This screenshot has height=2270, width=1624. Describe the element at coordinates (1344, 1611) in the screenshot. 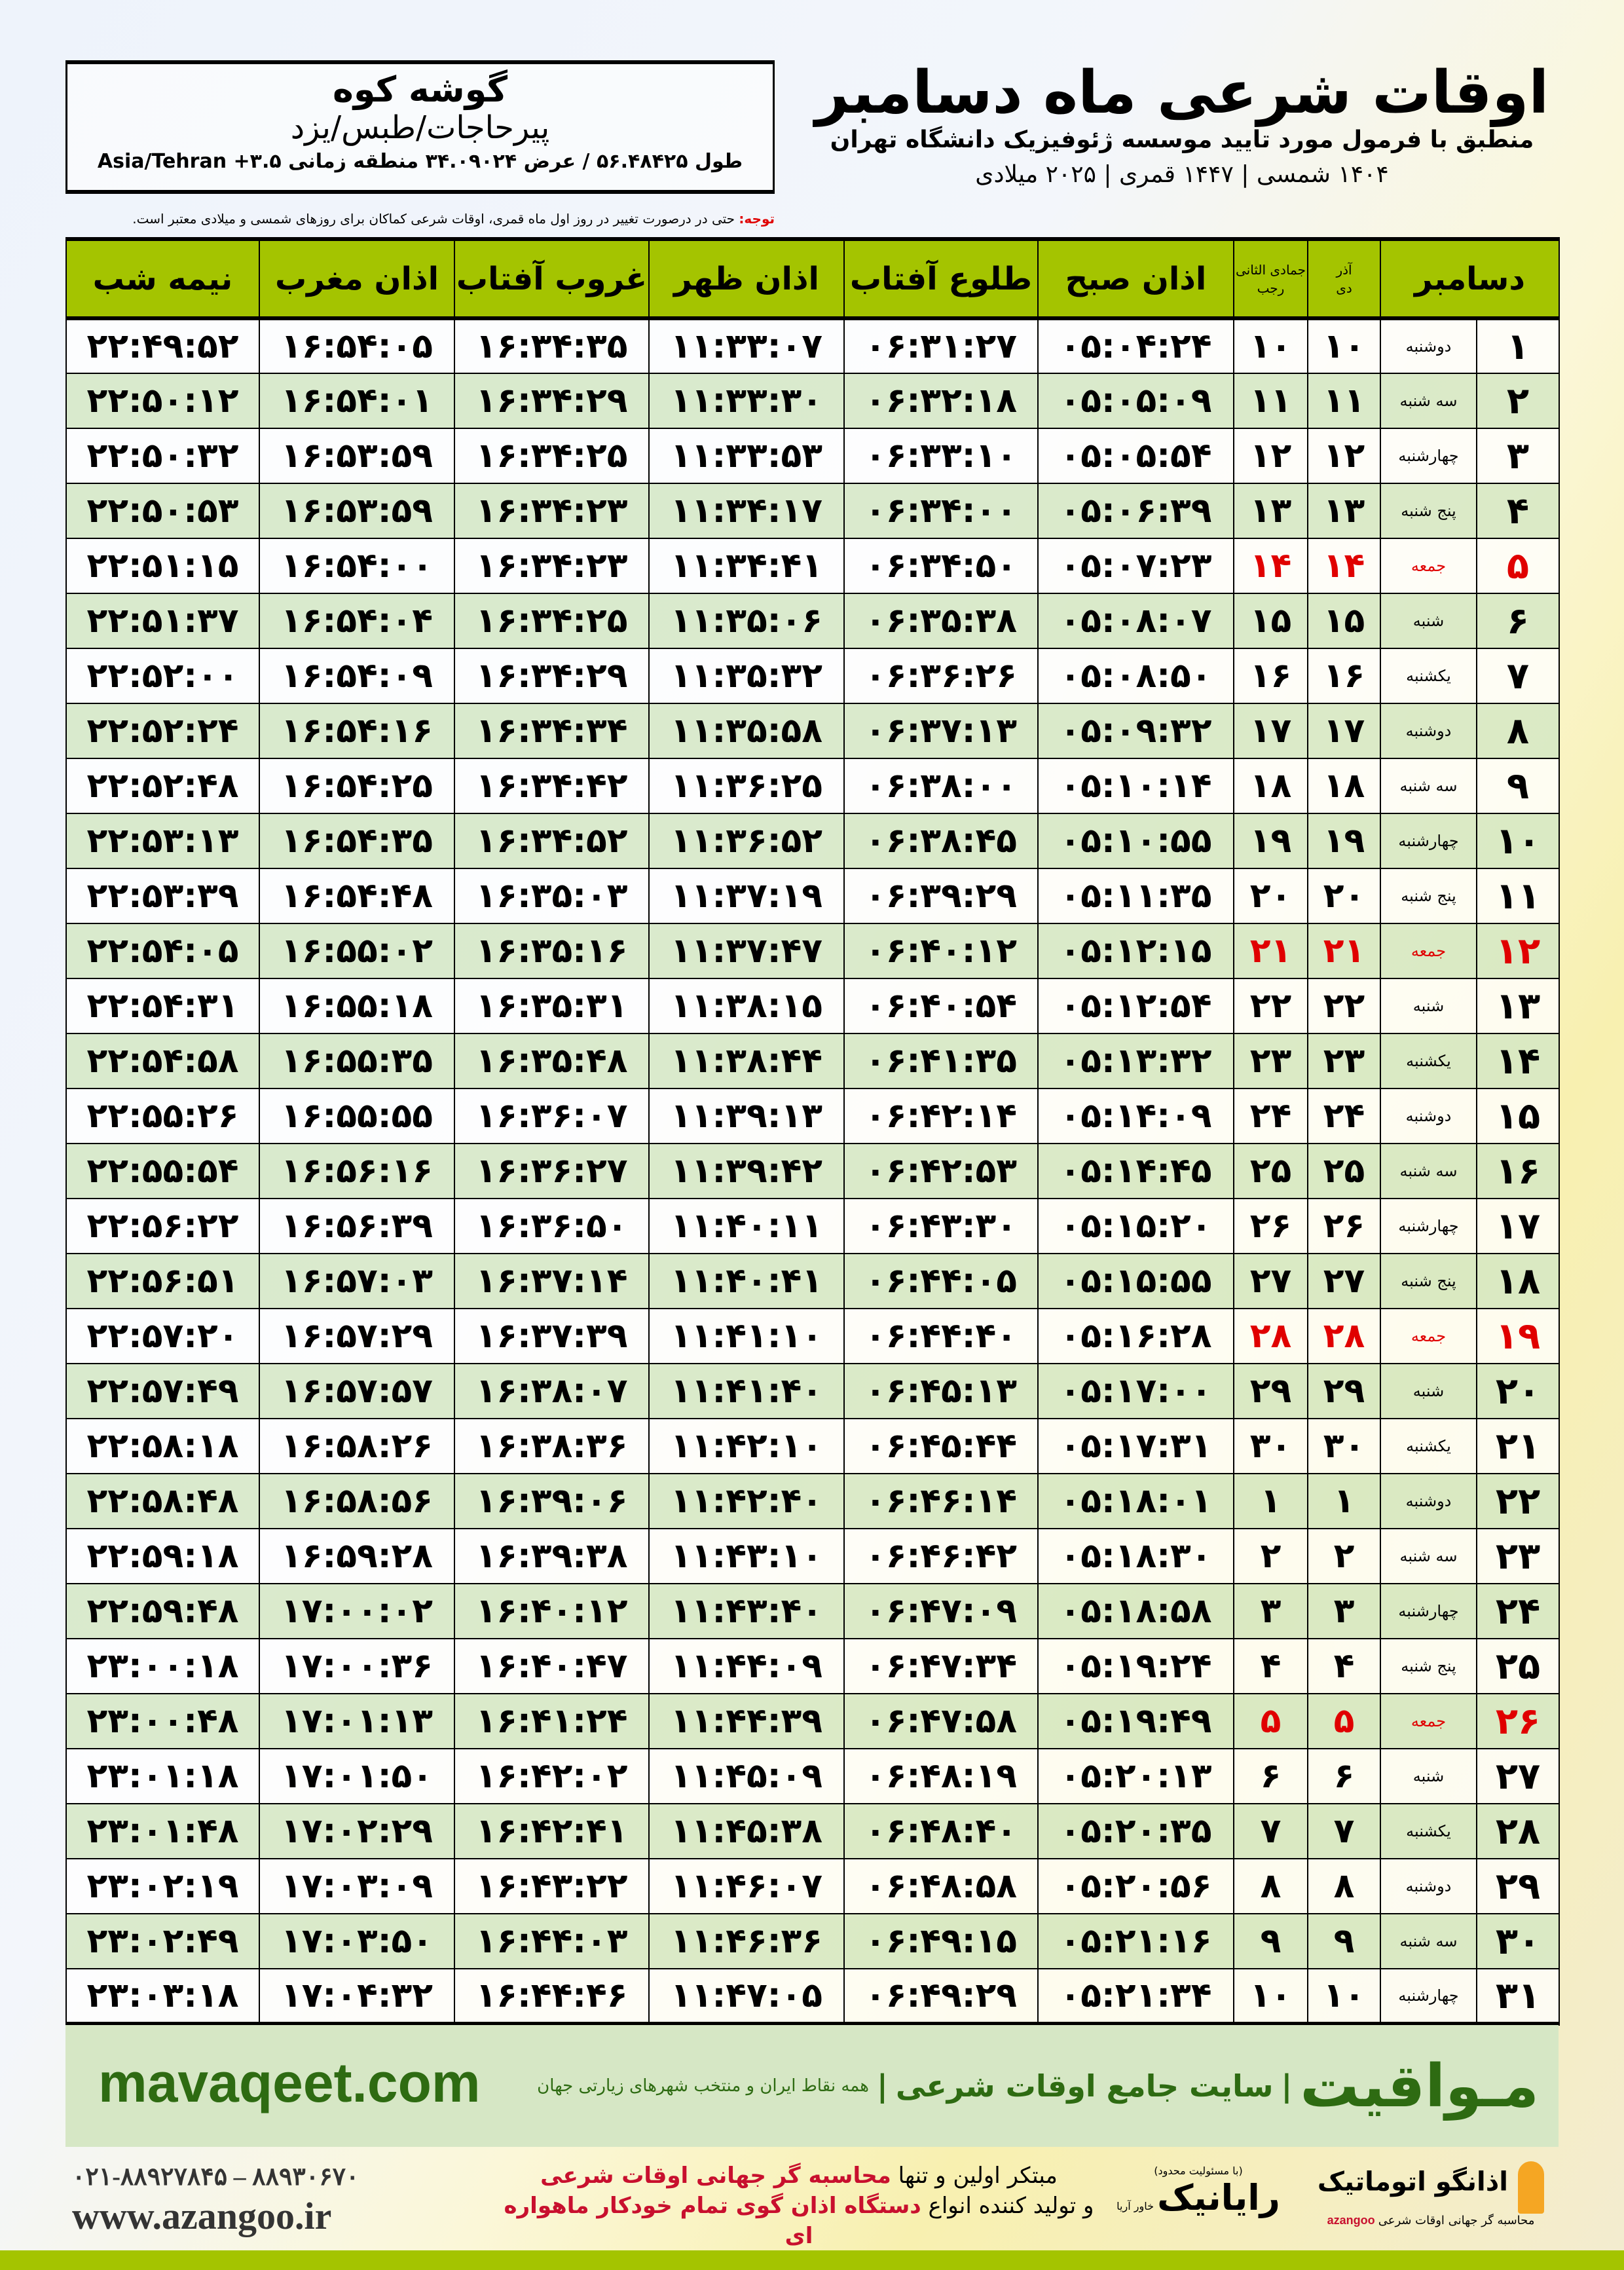

I see `dey-date: ۳` at that location.